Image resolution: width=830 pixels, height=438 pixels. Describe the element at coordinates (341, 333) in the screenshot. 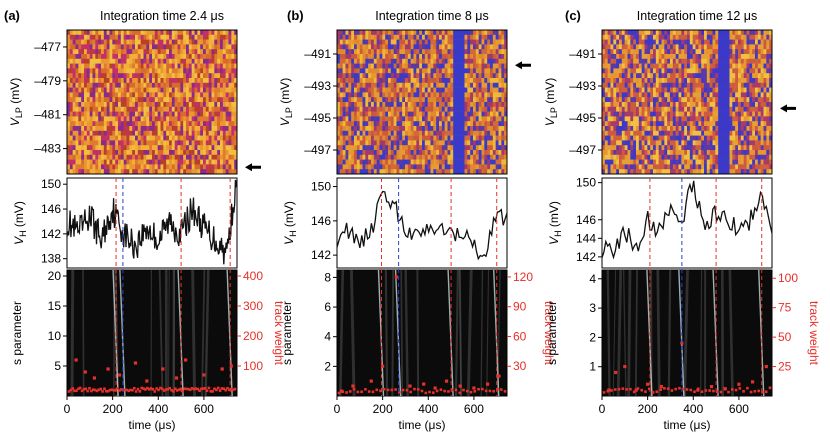

I see `track-trace` at that location.